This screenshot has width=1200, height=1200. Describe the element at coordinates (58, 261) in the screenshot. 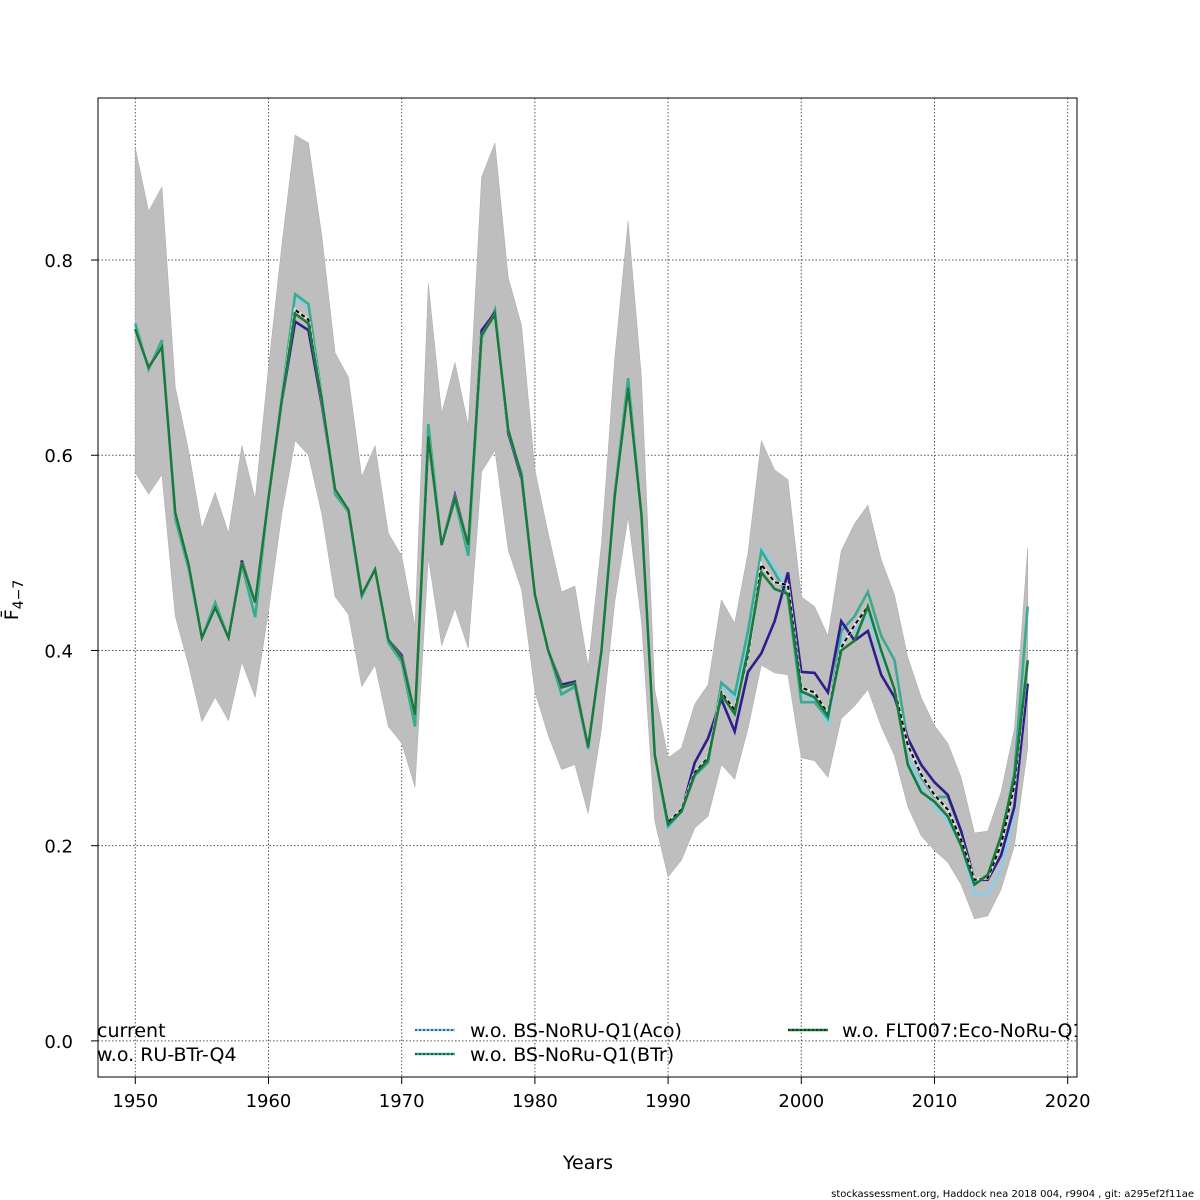

I see `y-tick-label: 0.8` at that location.